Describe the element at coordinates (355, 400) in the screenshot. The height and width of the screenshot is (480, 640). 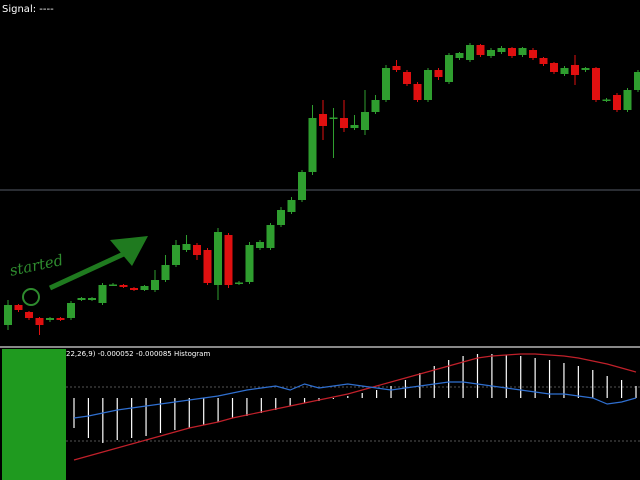
I see `indicator-line` at that location.